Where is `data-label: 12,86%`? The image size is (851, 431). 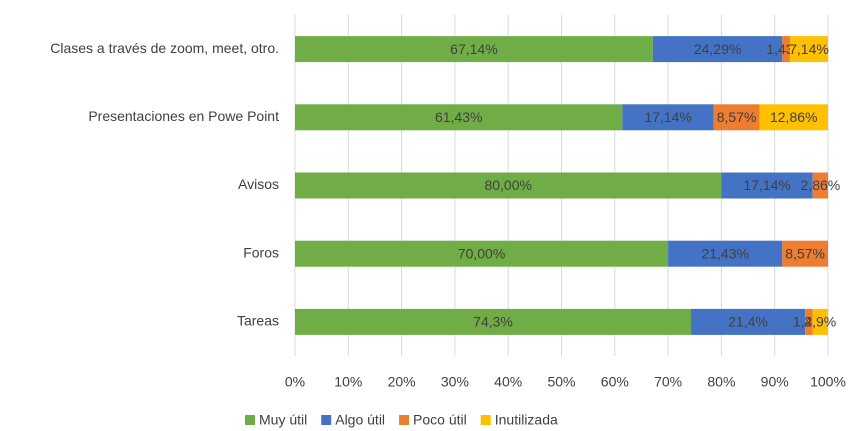
data-label: 12,86% is located at coordinates (793, 117).